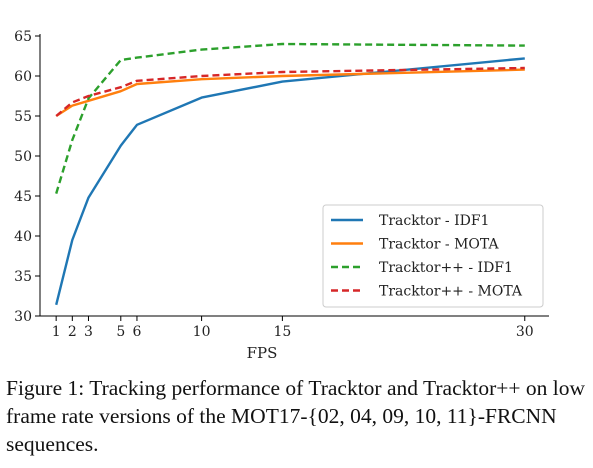 The height and width of the screenshot is (468, 593). I want to click on y-tick-label: 50, so click(23, 157).